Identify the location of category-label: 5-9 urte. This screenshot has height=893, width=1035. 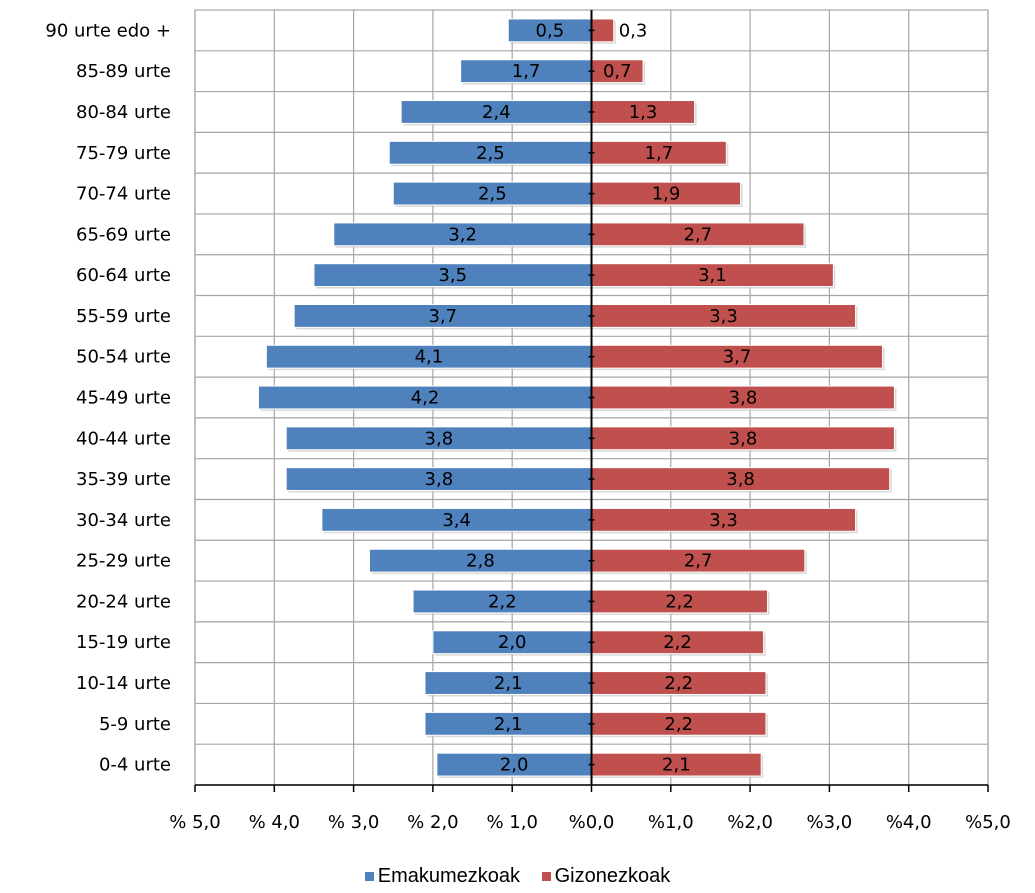
(135, 724).